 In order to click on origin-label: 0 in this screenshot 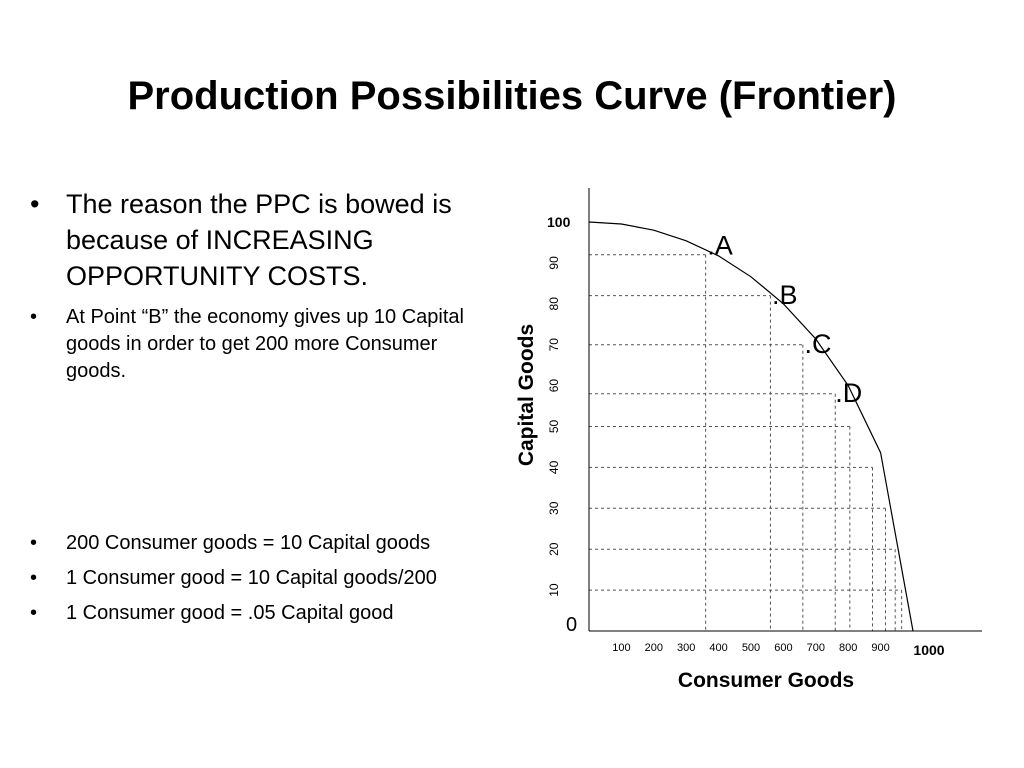, I will do `click(571, 625)`.